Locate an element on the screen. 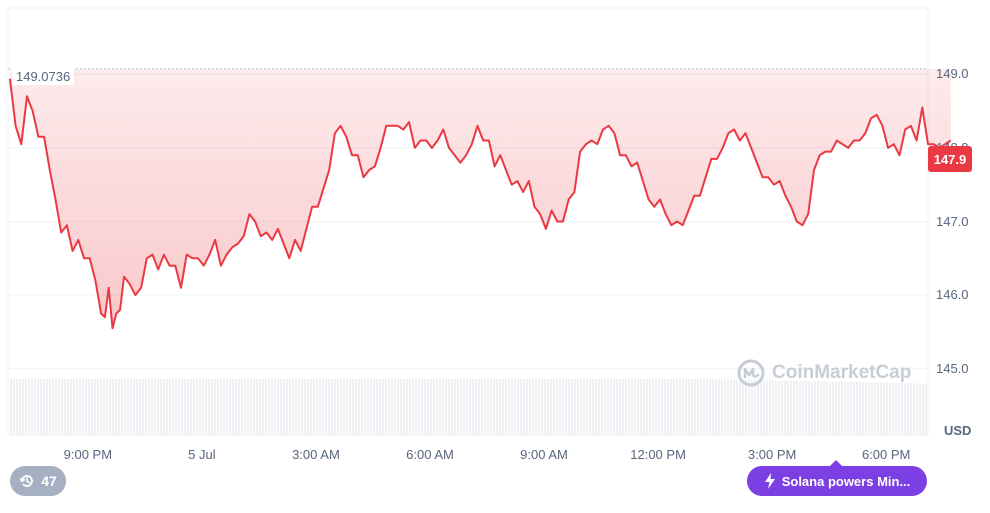 This screenshot has width=990, height=513. reference-price-label: 149.0736 is located at coordinates (43, 76).